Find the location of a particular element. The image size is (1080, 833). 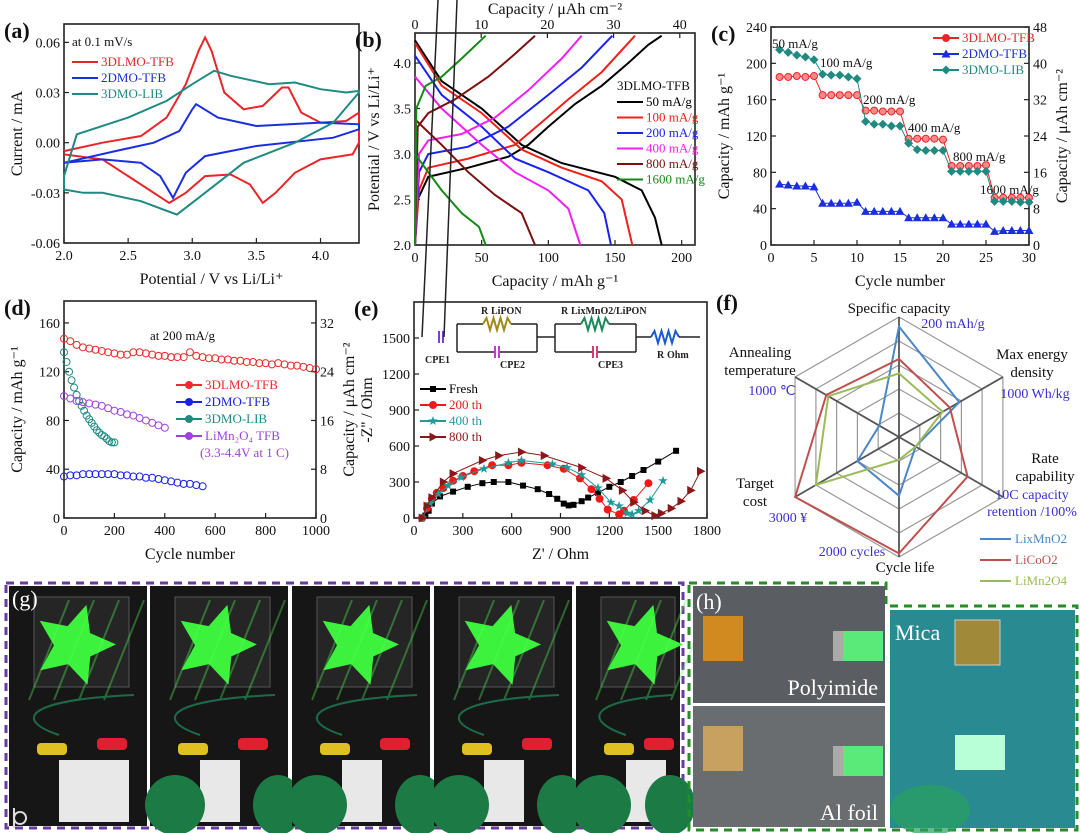

x-tick-label: 50 is located at coordinates (482, 258).